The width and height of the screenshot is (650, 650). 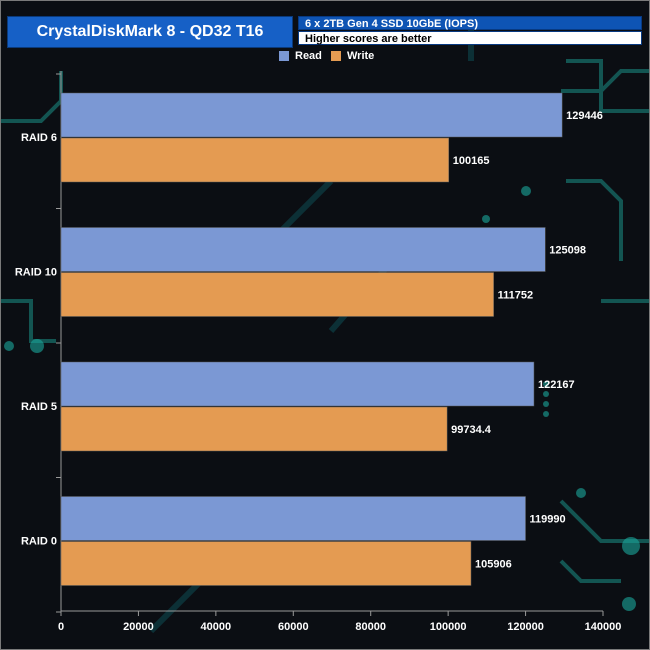 I want to click on x-tick-label: 40000, so click(x=216, y=627).